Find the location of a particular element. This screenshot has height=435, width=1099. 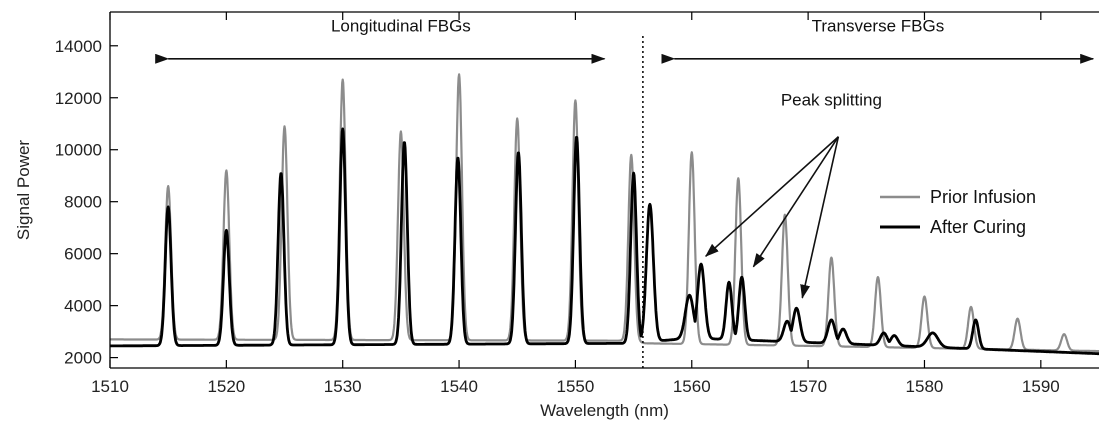

y-tick-label: 10000 is located at coordinates (78, 150).